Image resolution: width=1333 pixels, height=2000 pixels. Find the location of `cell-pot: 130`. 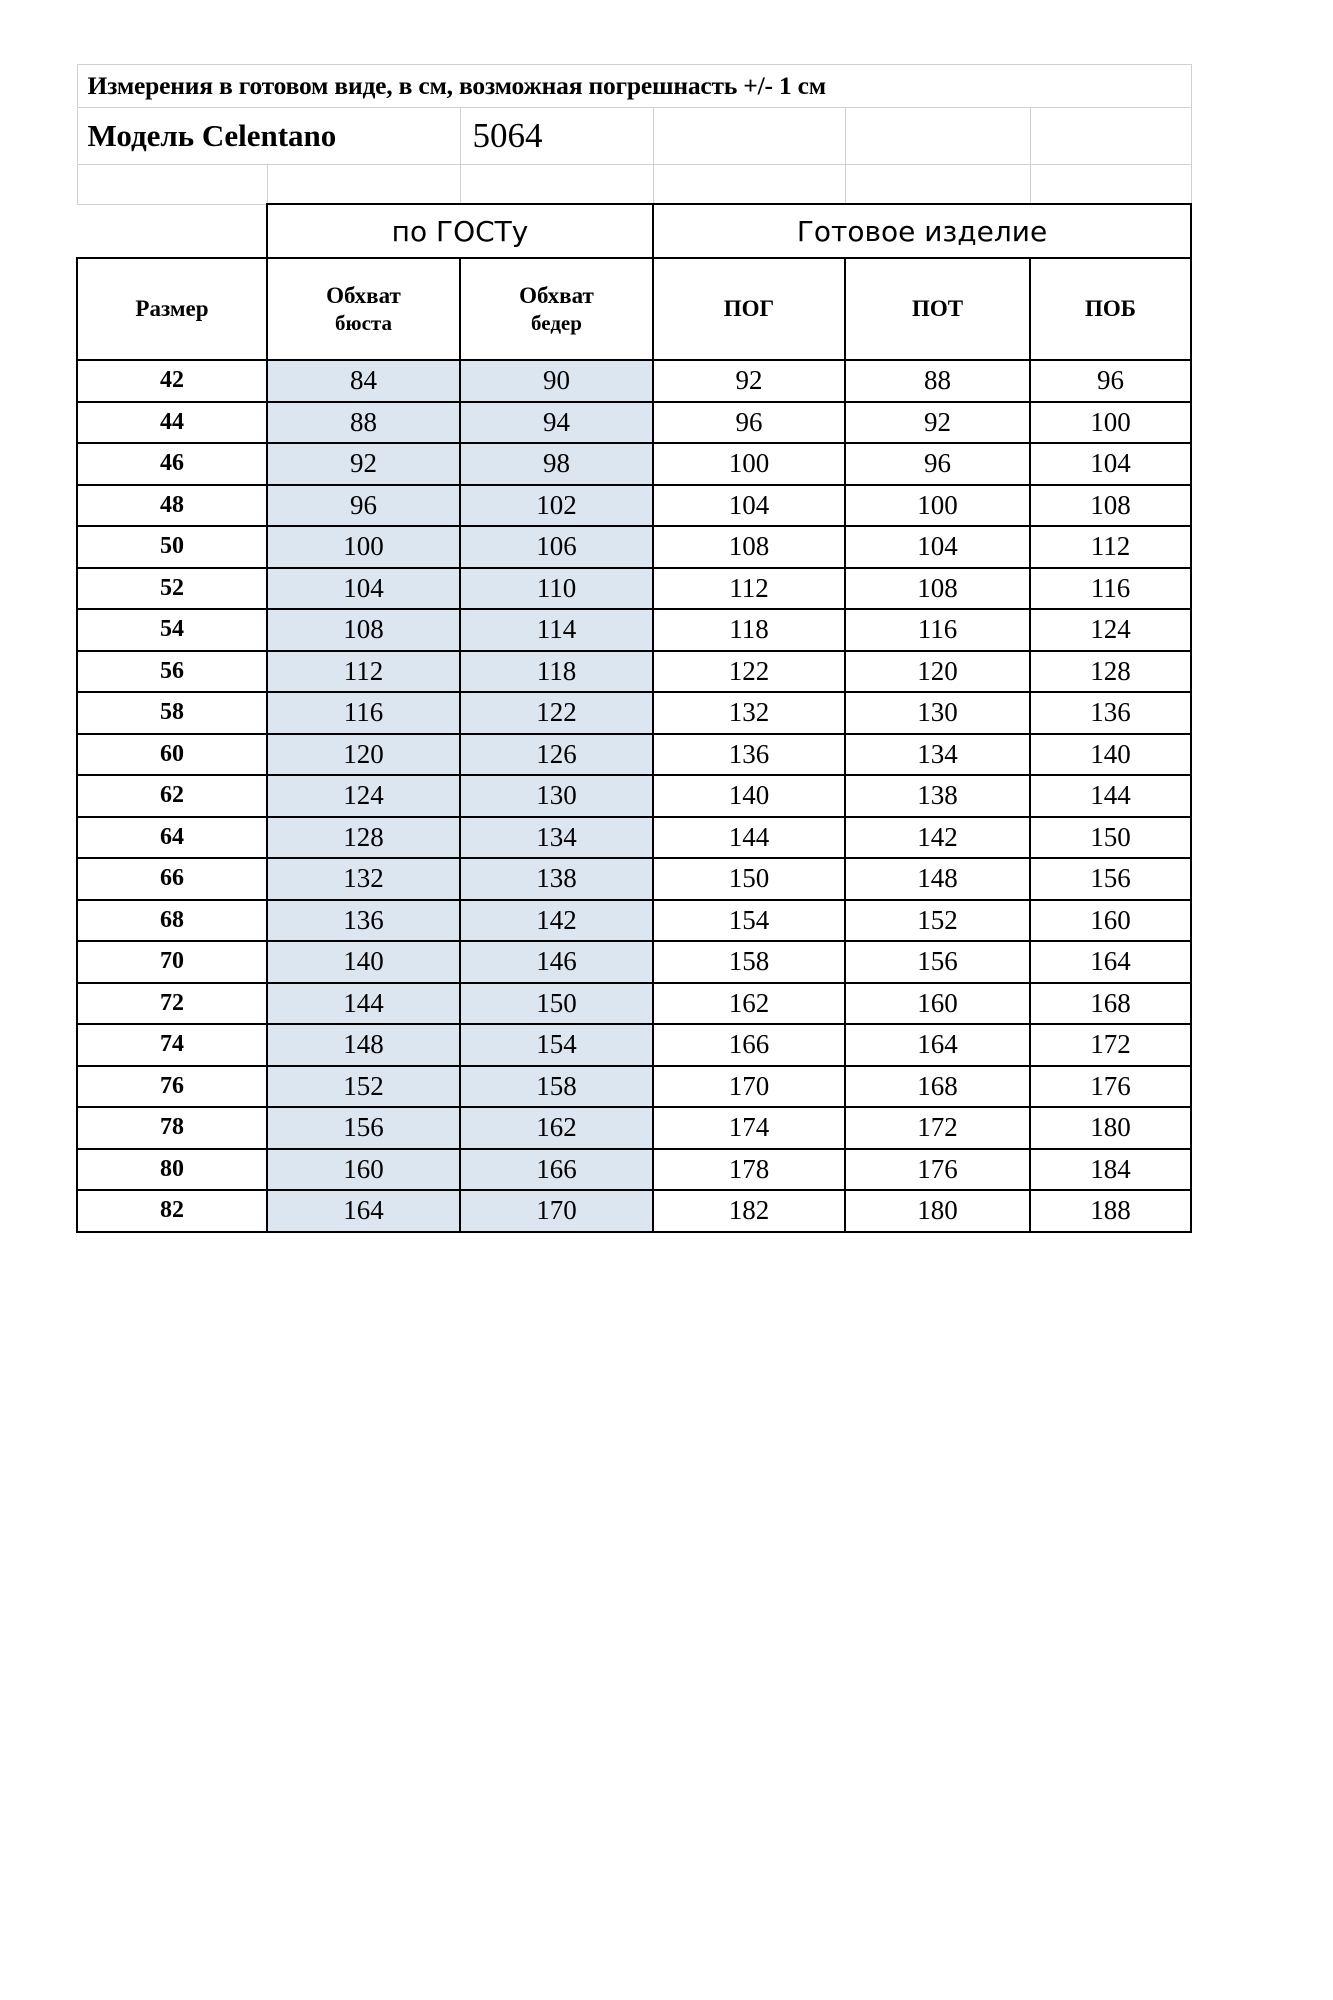

cell-pot: 130 is located at coordinates (937, 713).